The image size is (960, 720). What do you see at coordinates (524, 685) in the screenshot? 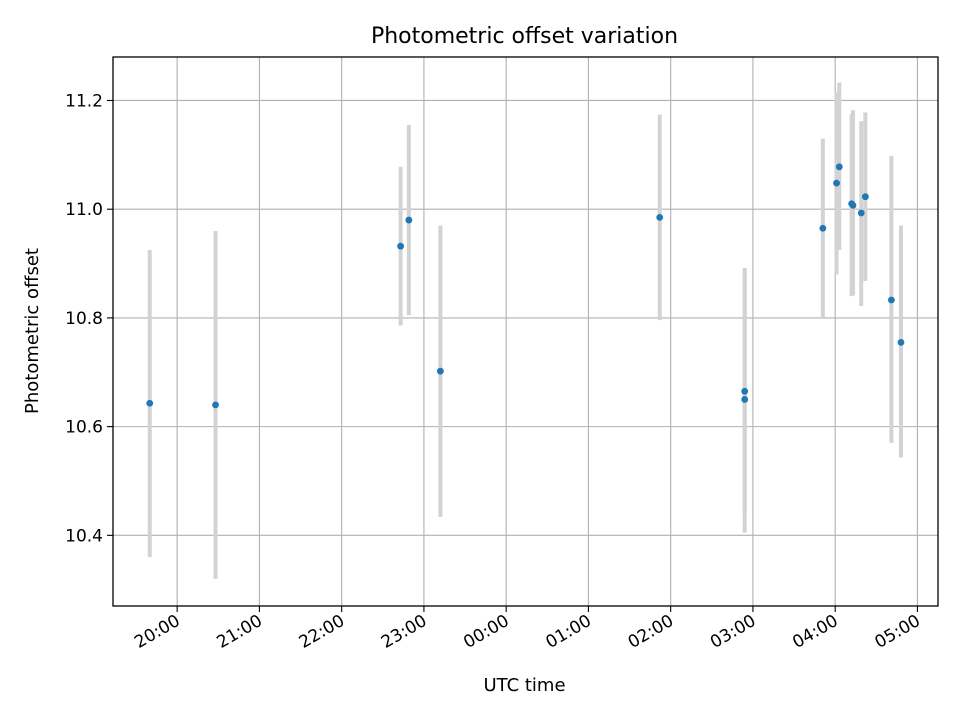
I see `x-axis-label: UTC time` at bounding box center [524, 685].